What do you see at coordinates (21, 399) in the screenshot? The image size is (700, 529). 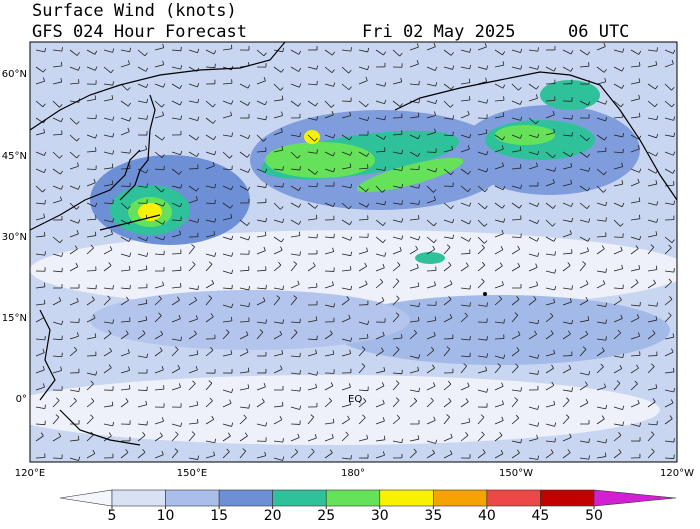 I see `lat-label: 0°` at bounding box center [21, 399].